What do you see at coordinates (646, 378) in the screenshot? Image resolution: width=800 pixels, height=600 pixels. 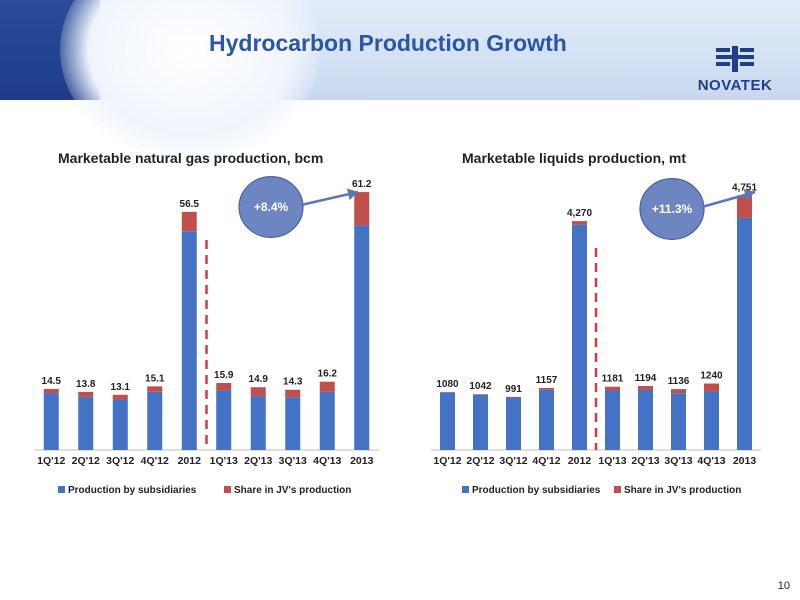 I see `data-label: 1194` at bounding box center [646, 378].